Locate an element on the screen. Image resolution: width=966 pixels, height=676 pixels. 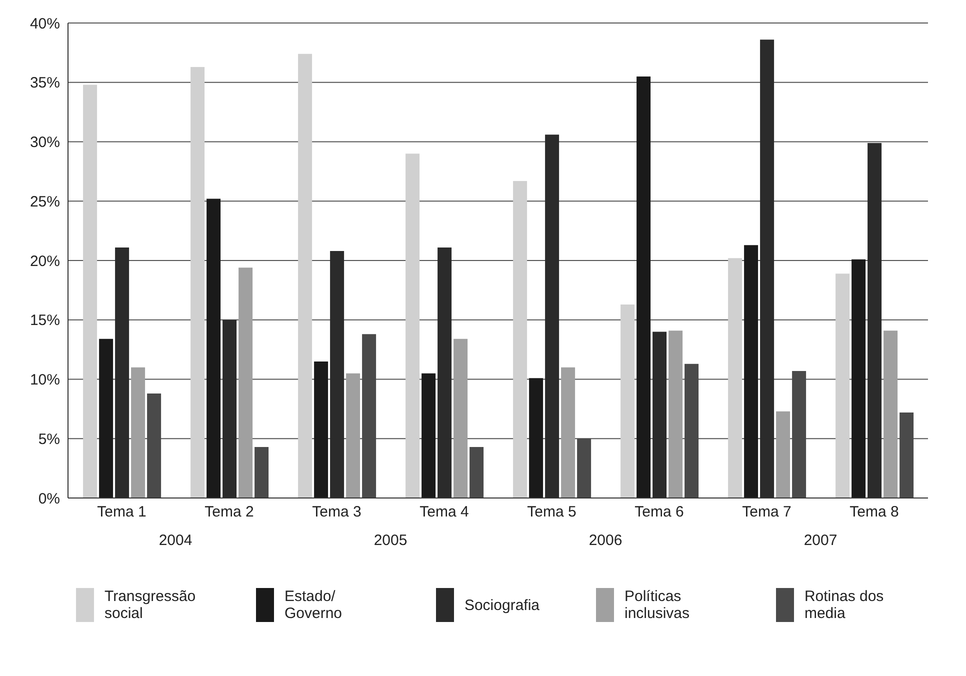
legend-label: Sociografia is located at coordinates (502, 605).